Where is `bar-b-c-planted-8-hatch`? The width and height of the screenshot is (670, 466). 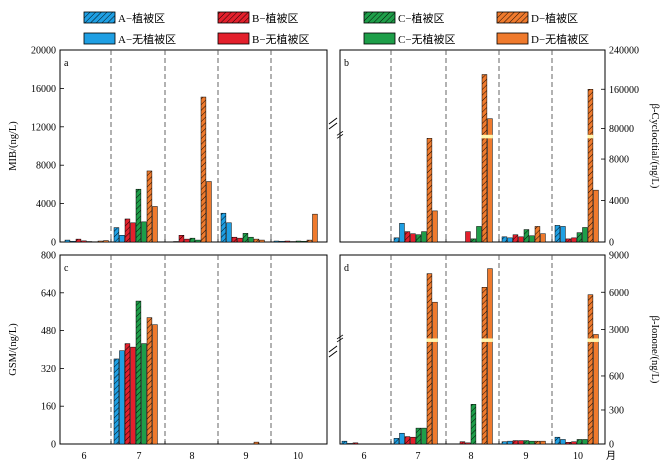
bar-b-c-planted-8-hatch is located at coordinates (473, 240).